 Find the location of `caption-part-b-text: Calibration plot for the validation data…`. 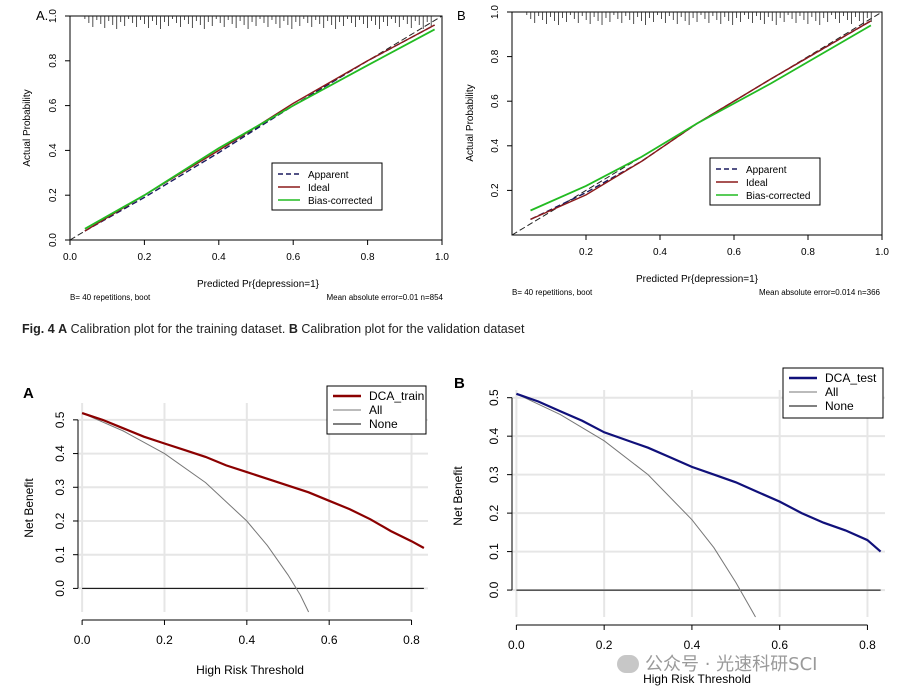

caption-part-b-text: Calibration plot for the validation data… is located at coordinates (413, 329).